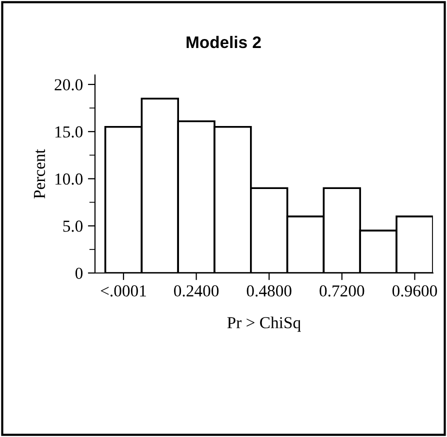 This screenshot has width=447, height=437. What do you see at coordinates (69, 132) in the screenshot?
I see `y-tick-label: 15.0` at bounding box center [69, 132].